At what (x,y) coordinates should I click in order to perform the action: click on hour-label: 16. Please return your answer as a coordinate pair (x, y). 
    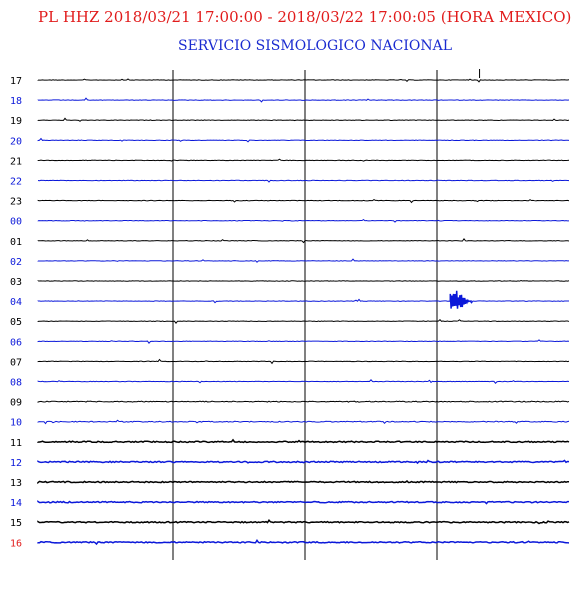
    Looking at the image, I should click on (16, 543).